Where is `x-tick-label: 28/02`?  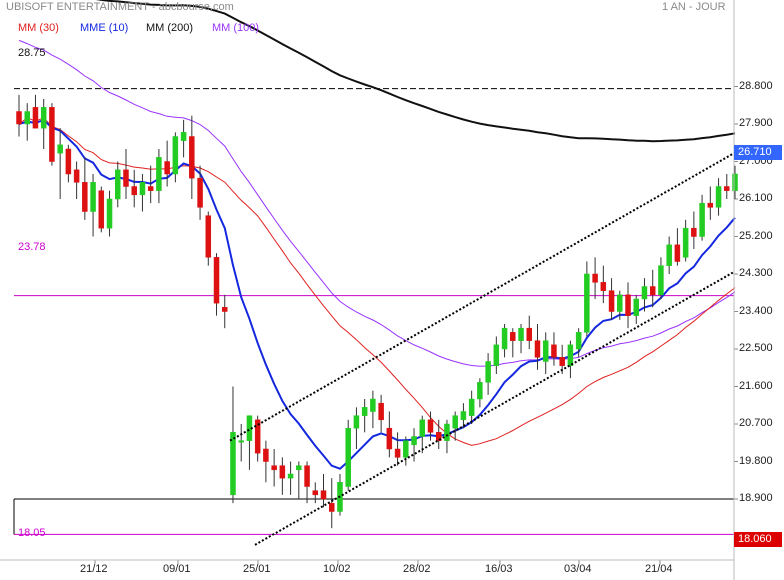 x-tick-label: 28/02 is located at coordinates (417, 569).